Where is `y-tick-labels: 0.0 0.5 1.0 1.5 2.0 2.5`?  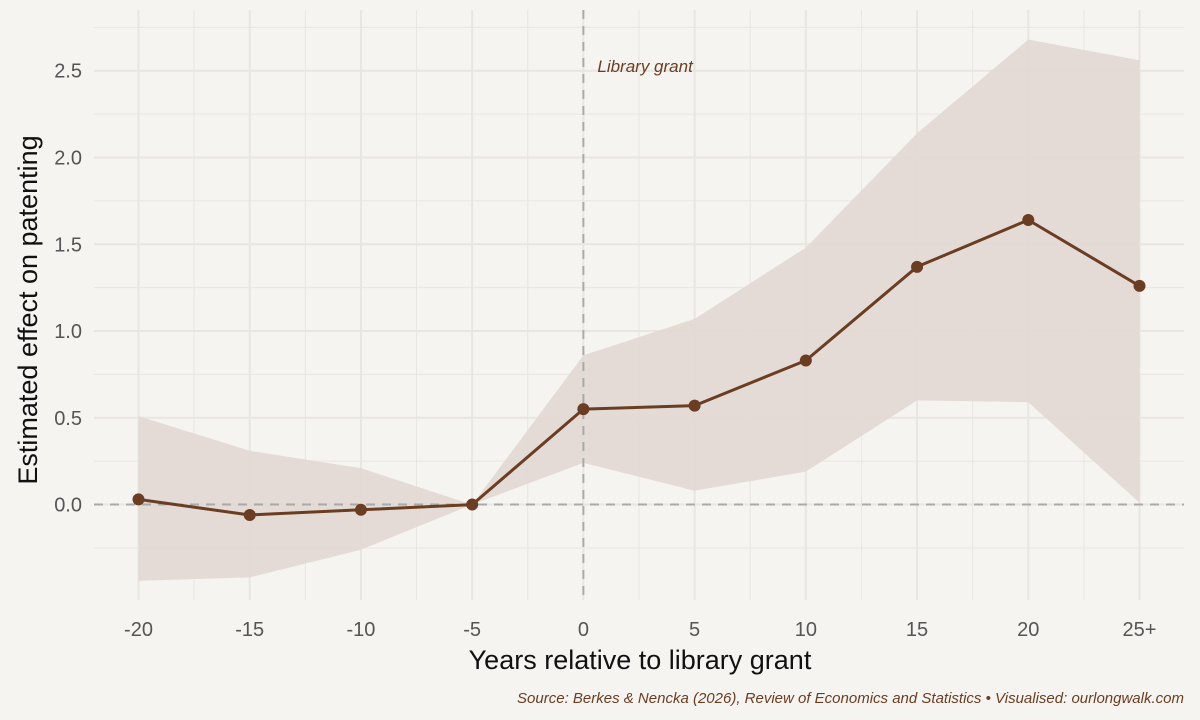
y-tick-labels: 0.0 0.5 1.0 1.5 2.0 2.5 is located at coordinates (68, 289).